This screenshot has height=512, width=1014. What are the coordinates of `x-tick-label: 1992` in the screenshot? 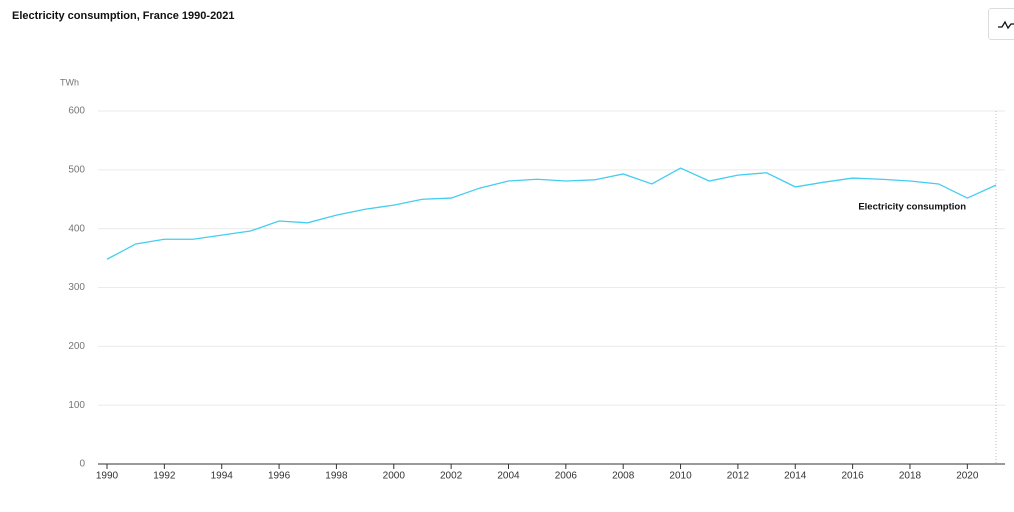 It's located at (164, 476).